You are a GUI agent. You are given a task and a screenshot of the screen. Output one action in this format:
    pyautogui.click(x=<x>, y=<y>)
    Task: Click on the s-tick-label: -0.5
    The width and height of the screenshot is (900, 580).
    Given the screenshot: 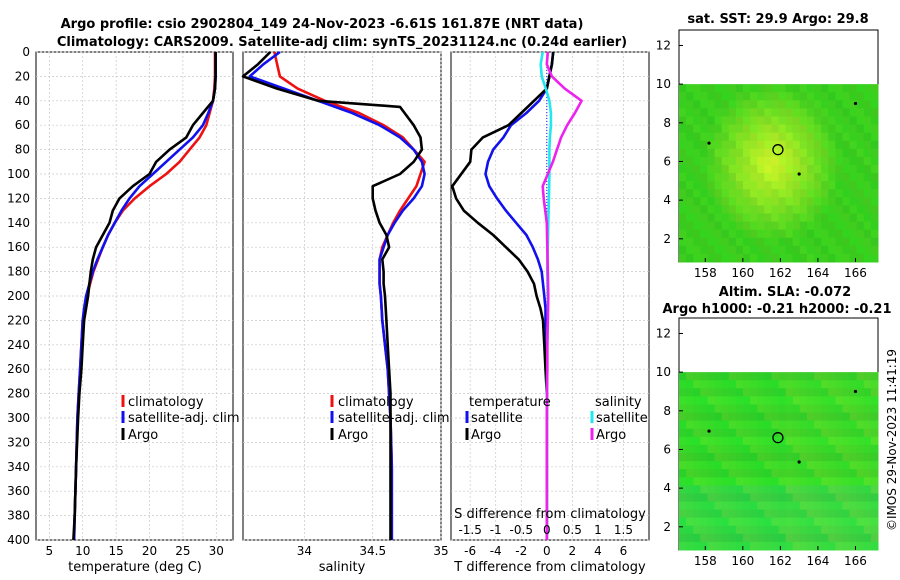 What is the action you would take?
    pyautogui.click(x=521, y=530)
    